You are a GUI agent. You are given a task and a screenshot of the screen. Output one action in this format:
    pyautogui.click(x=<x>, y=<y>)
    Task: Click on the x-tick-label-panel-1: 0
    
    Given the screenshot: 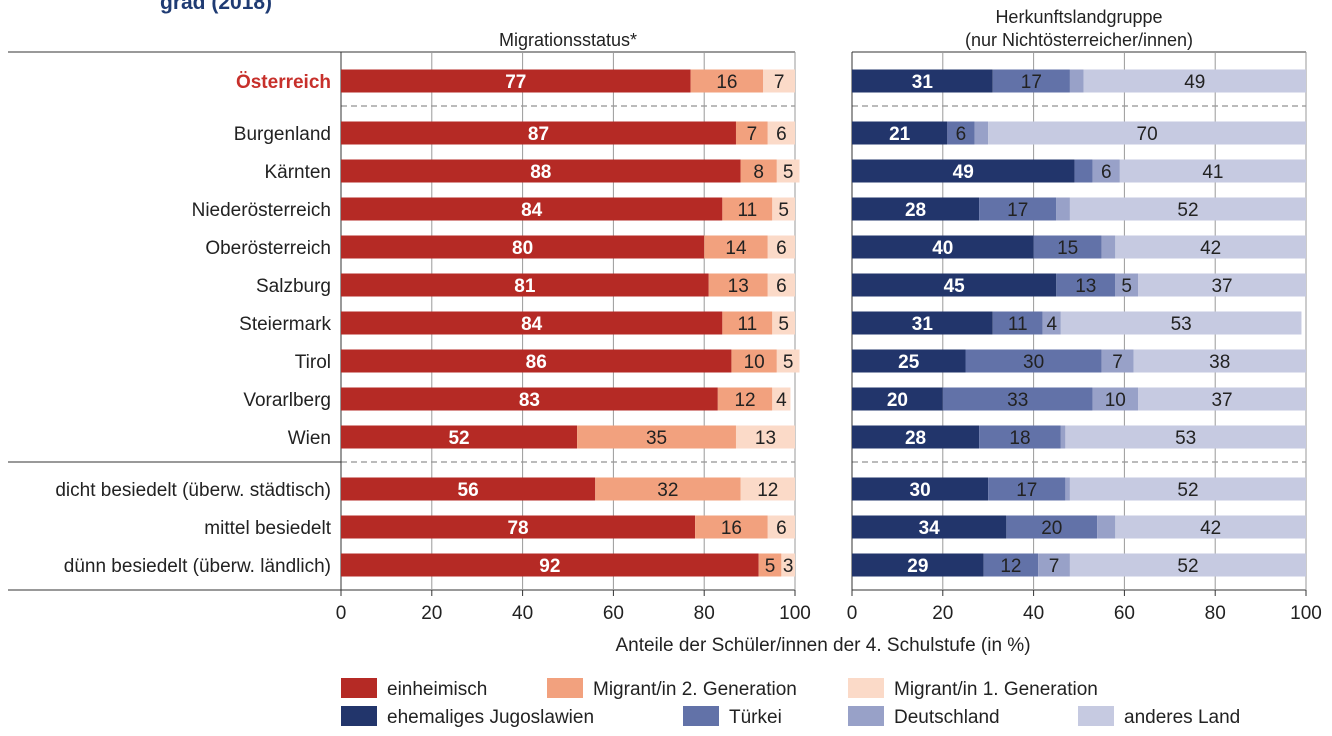 What is the action you would take?
    pyautogui.click(x=341, y=613)
    